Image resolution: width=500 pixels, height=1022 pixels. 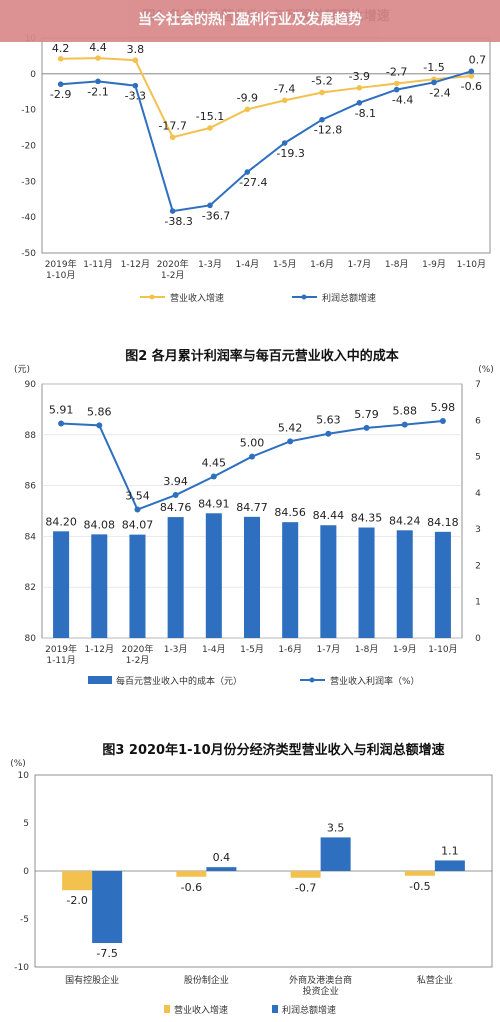 What do you see at coordinates (99, 411) in the screenshot?
I see `chart2-line-label: 5.86` at bounding box center [99, 411].